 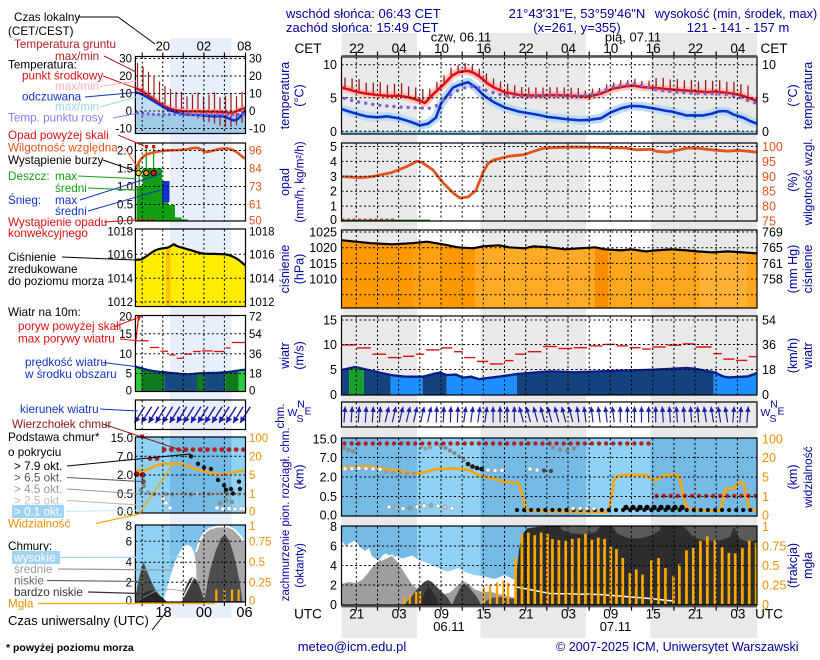 What do you see at coordinates (39, 524) in the screenshot?
I see `svg-text: Widzialność` at bounding box center [39, 524].